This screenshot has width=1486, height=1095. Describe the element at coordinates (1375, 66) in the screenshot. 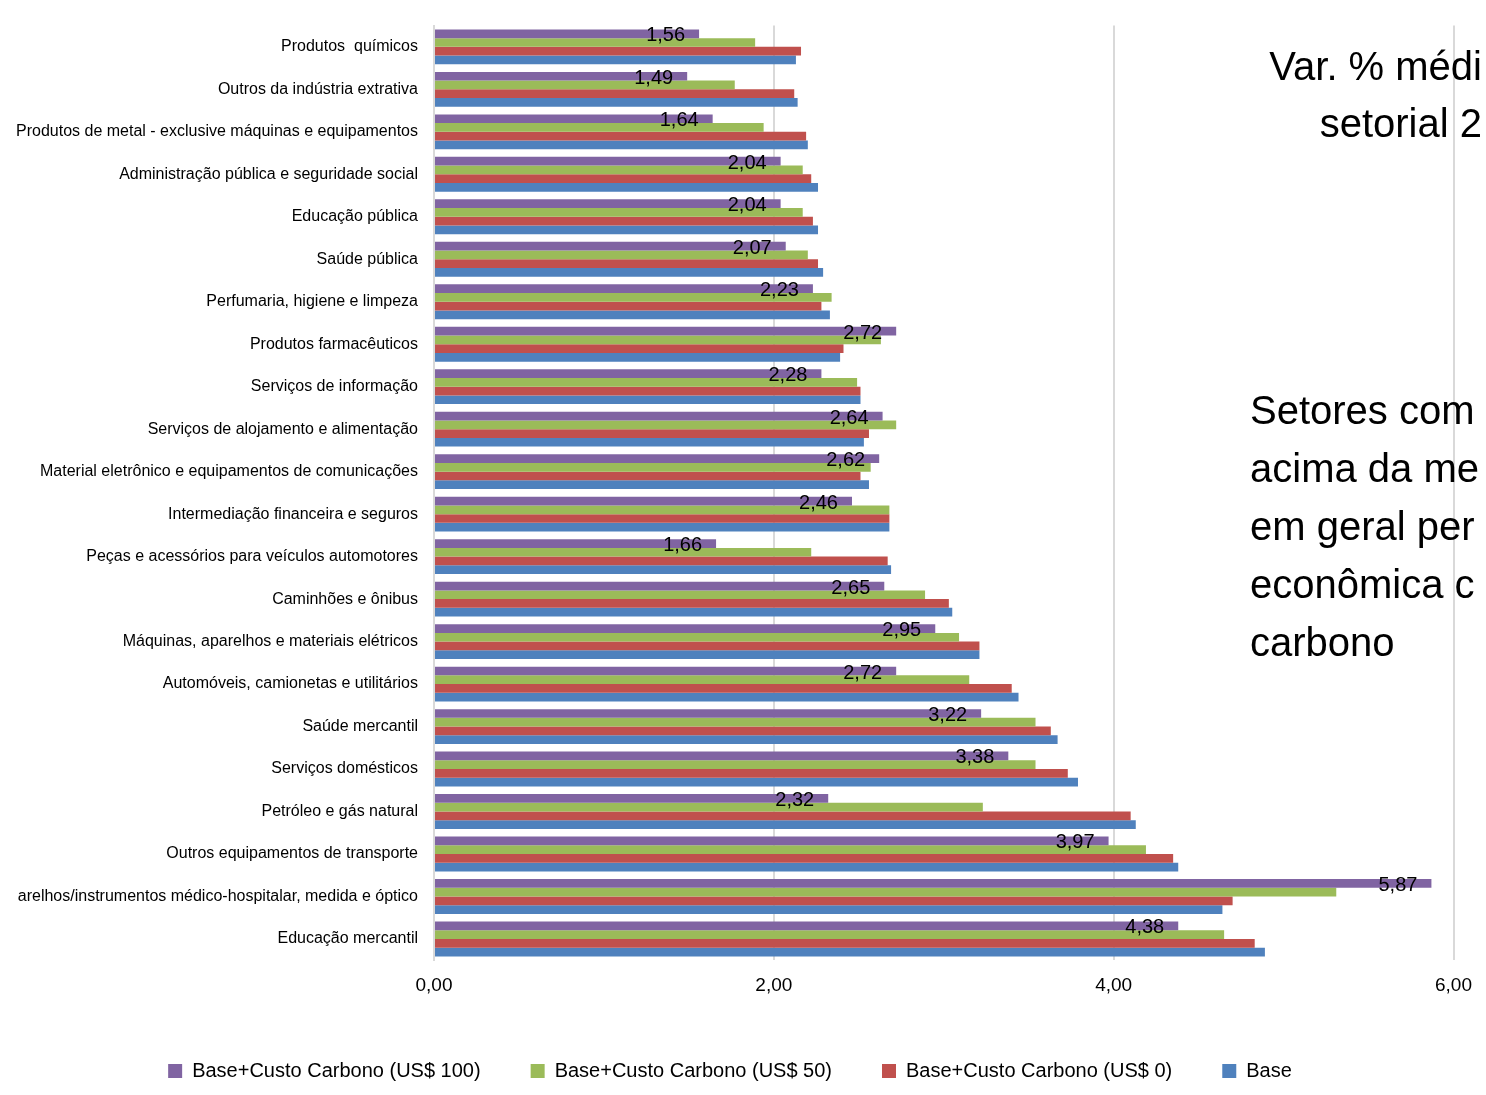

I see `annotation: Var. % médi` at that location.